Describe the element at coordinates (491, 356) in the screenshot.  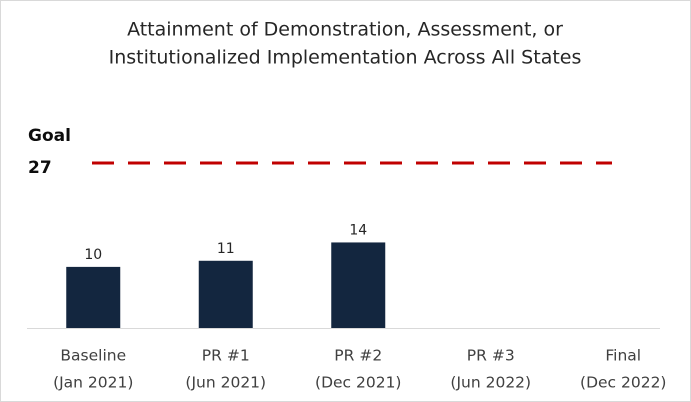
I see `x-tick-label: PR #3` at that location.